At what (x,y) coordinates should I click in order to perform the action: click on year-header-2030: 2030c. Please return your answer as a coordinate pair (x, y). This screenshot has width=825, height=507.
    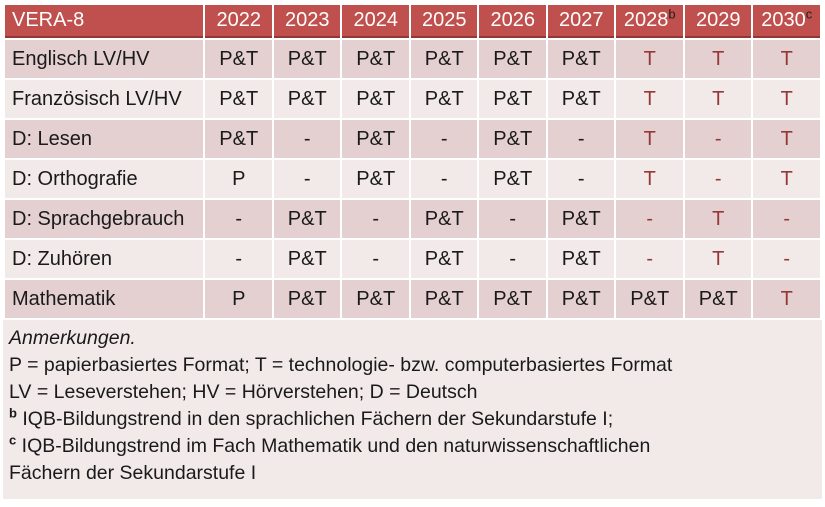
    Looking at the image, I should click on (786, 21).